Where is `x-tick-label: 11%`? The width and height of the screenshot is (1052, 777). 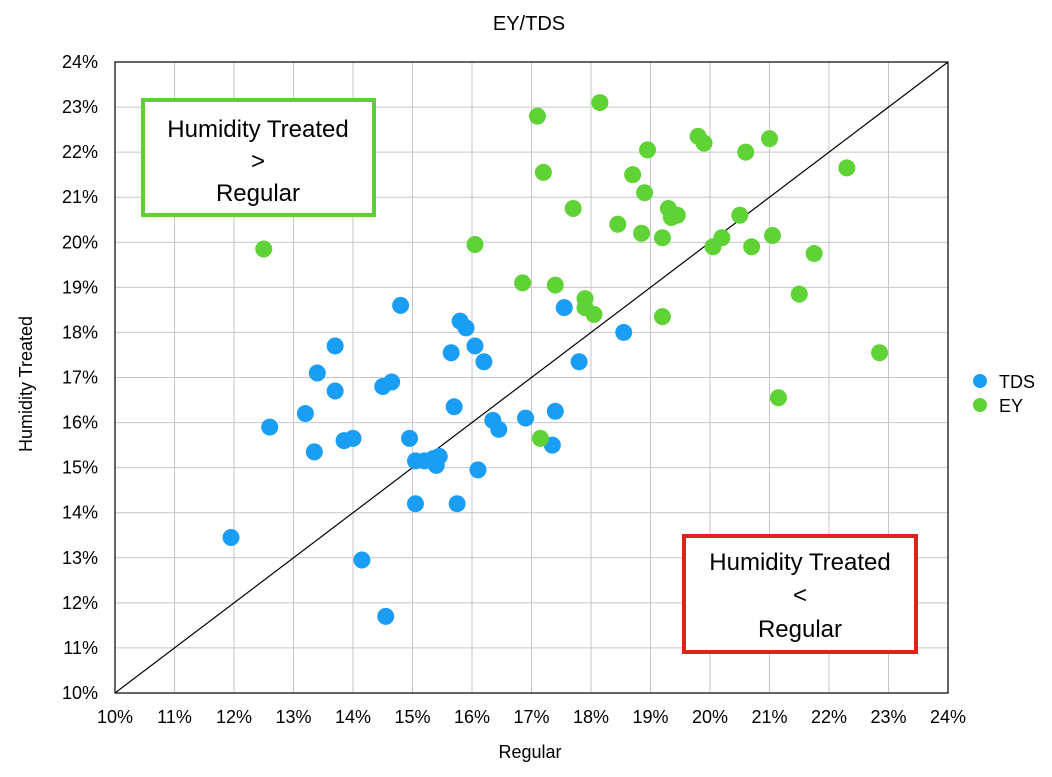
x-tick-label: 11% is located at coordinates (174, 717).